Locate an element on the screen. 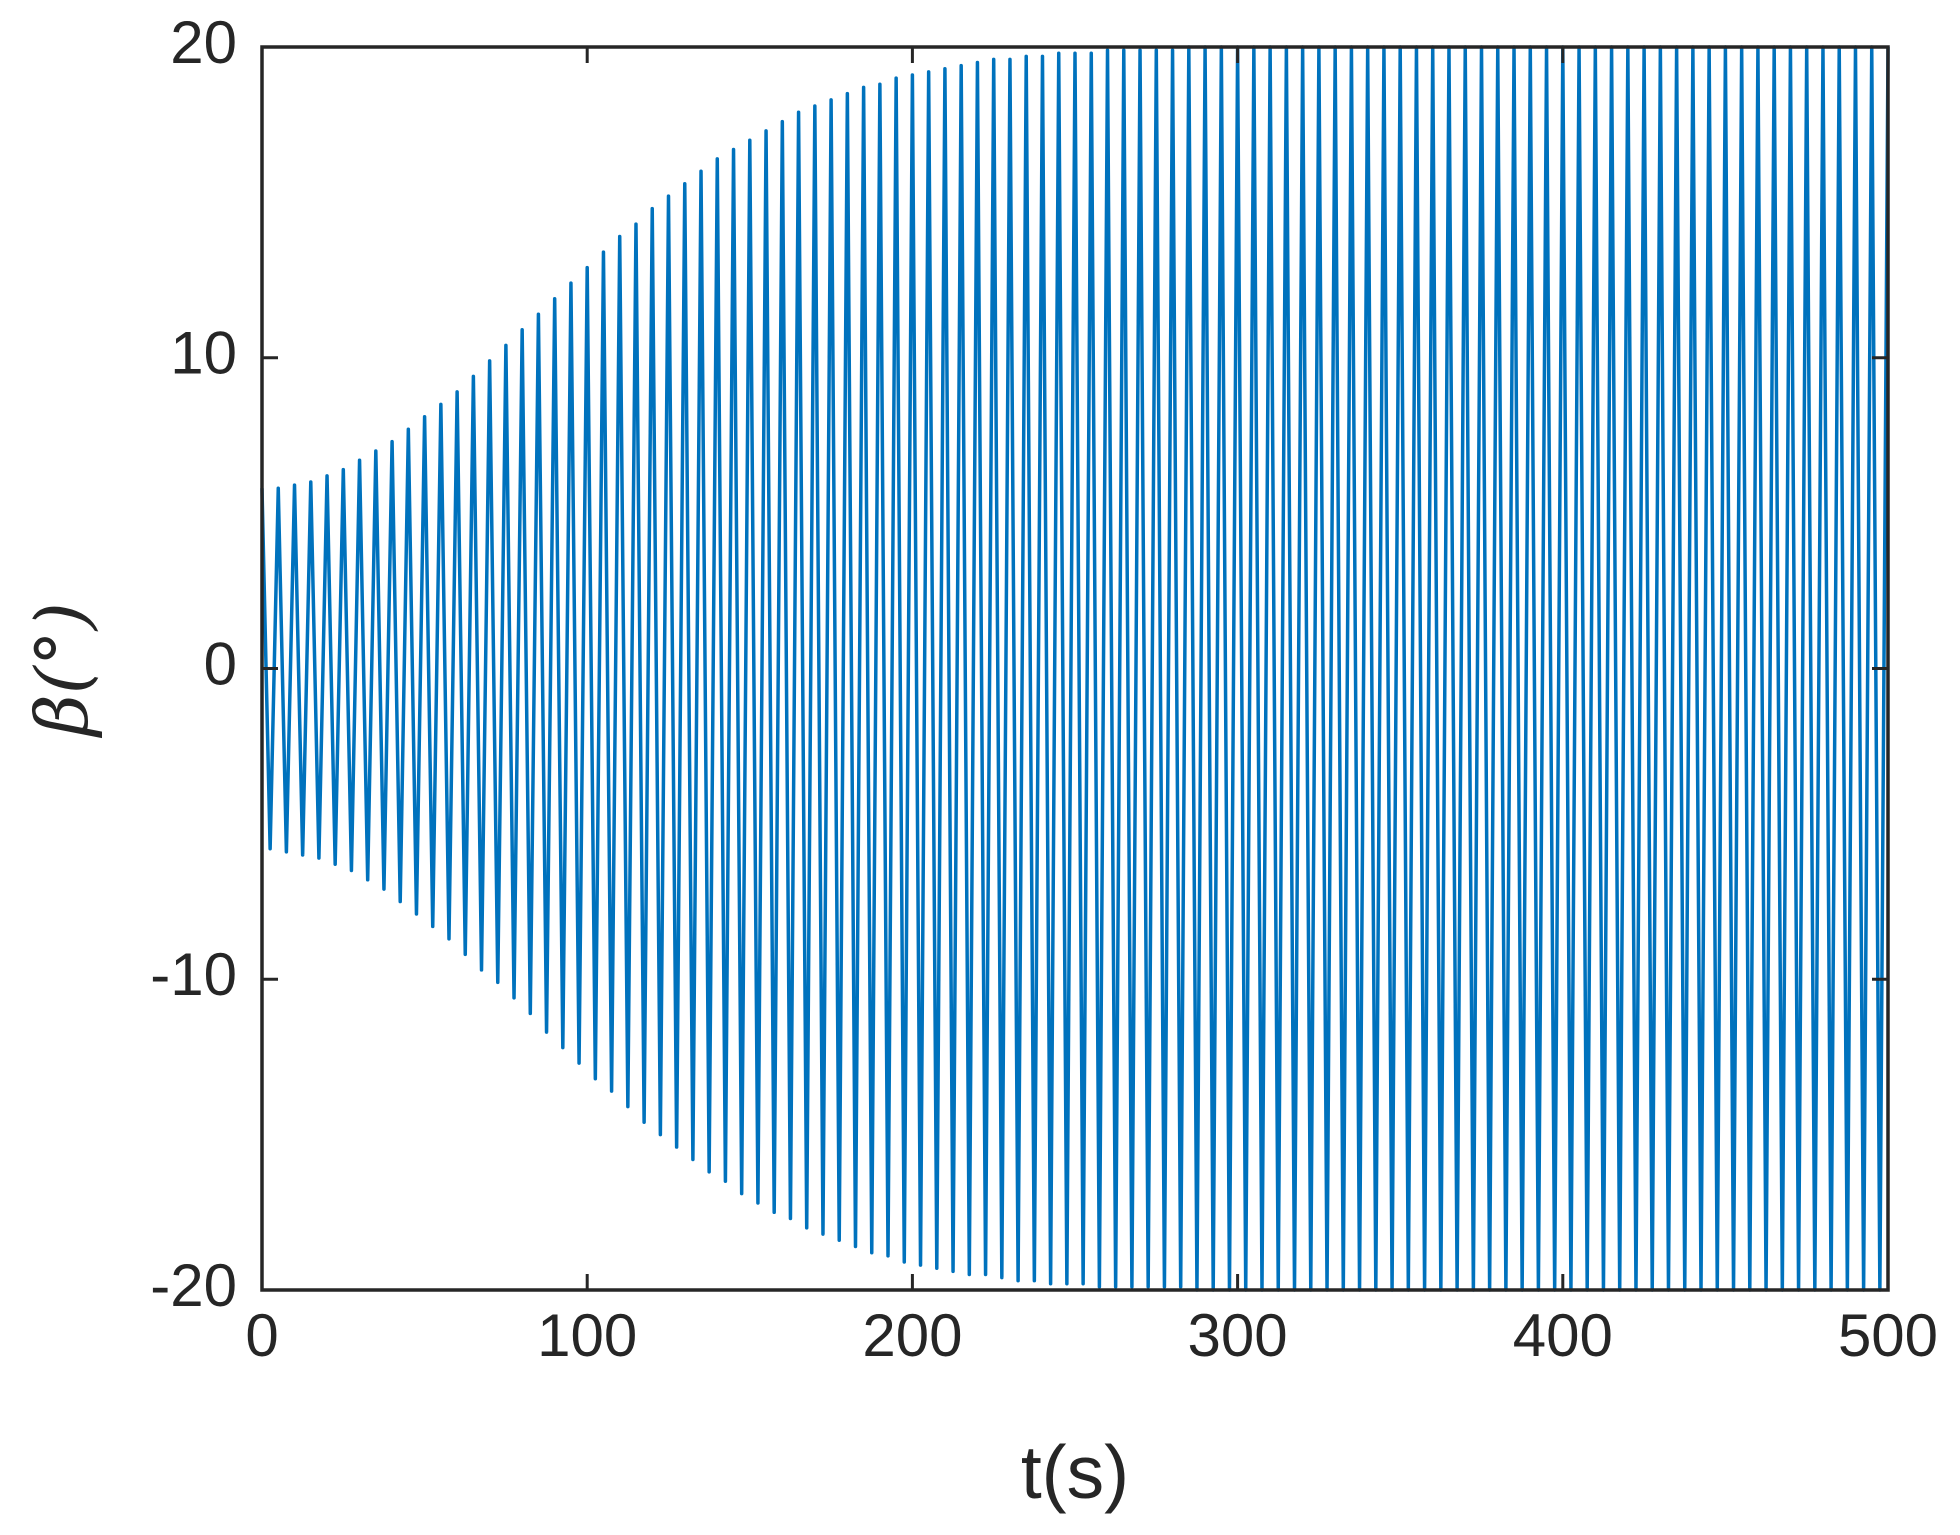 The width and height of the screenshot is (1960, 1535). x-tick-label: 0 is located at coordinates (261, 1335).